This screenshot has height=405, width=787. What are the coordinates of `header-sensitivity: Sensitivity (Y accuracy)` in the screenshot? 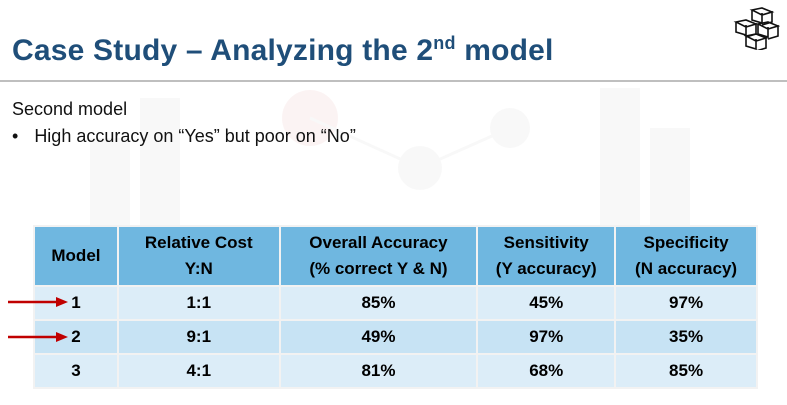 It's located at (546, 256).